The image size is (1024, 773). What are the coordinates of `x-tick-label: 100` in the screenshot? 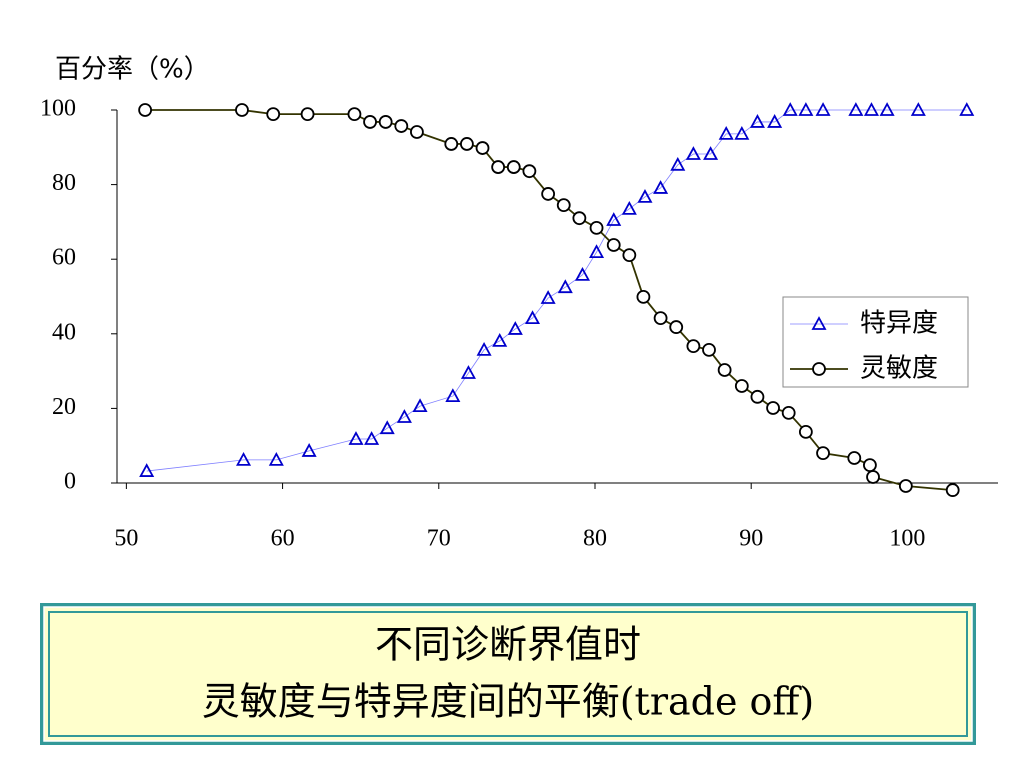 It's located at (907, 539).